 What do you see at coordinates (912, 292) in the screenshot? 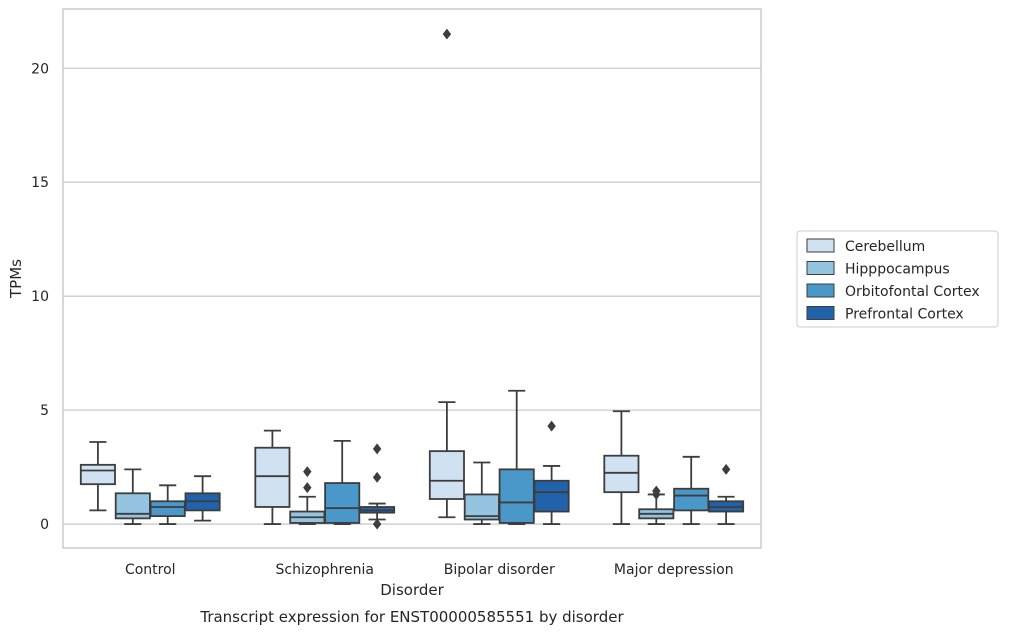
I see `legend-label: Orbitofontal Cortex` at bounding box center [912, 292].